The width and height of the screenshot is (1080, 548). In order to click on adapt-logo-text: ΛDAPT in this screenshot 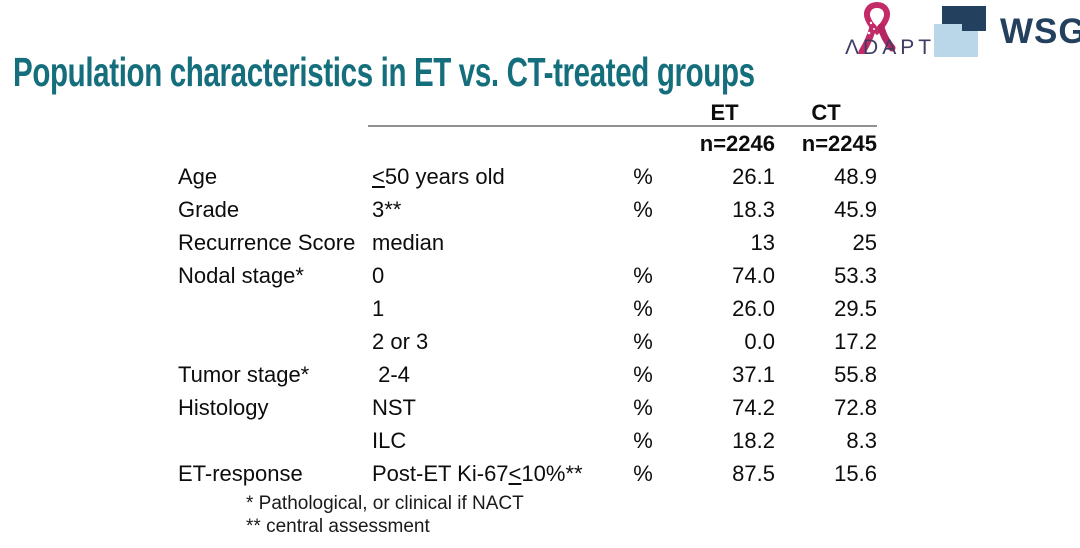, I will do `click(890, 47)`.